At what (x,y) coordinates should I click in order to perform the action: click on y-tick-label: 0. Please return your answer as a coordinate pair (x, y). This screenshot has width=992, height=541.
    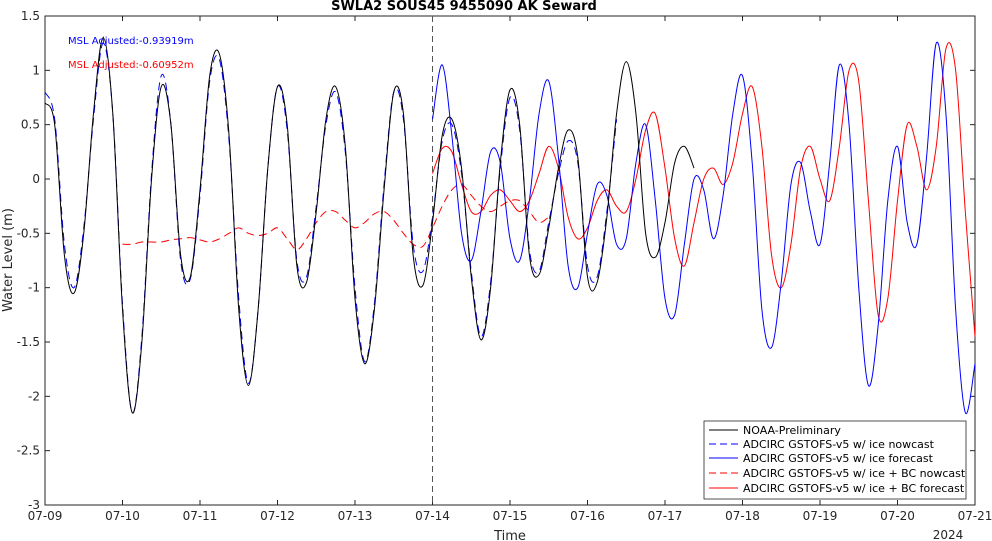
    Looking at the image, I should click on (36, 179).